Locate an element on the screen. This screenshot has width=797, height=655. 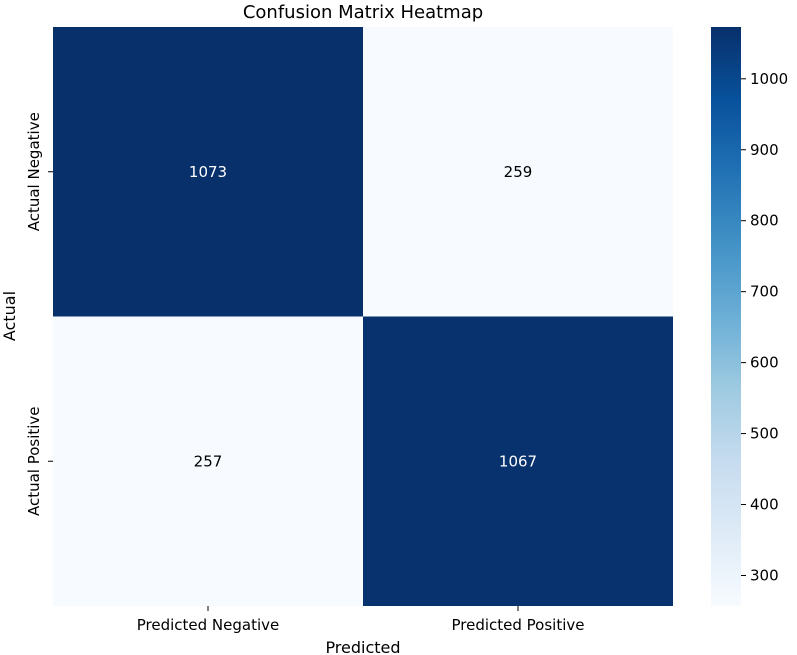
x-tick-label: Predicted Positive is located at coordinates (517, 625).